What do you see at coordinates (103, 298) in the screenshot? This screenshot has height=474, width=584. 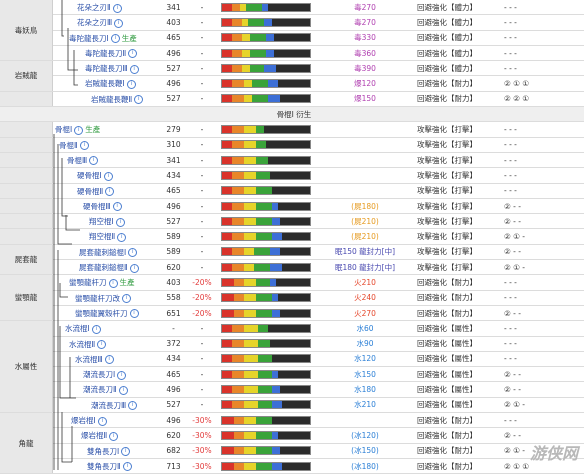 I see `weapon-name: 蠻顎龍杆刀改 i` at bounding box center [103, 298].